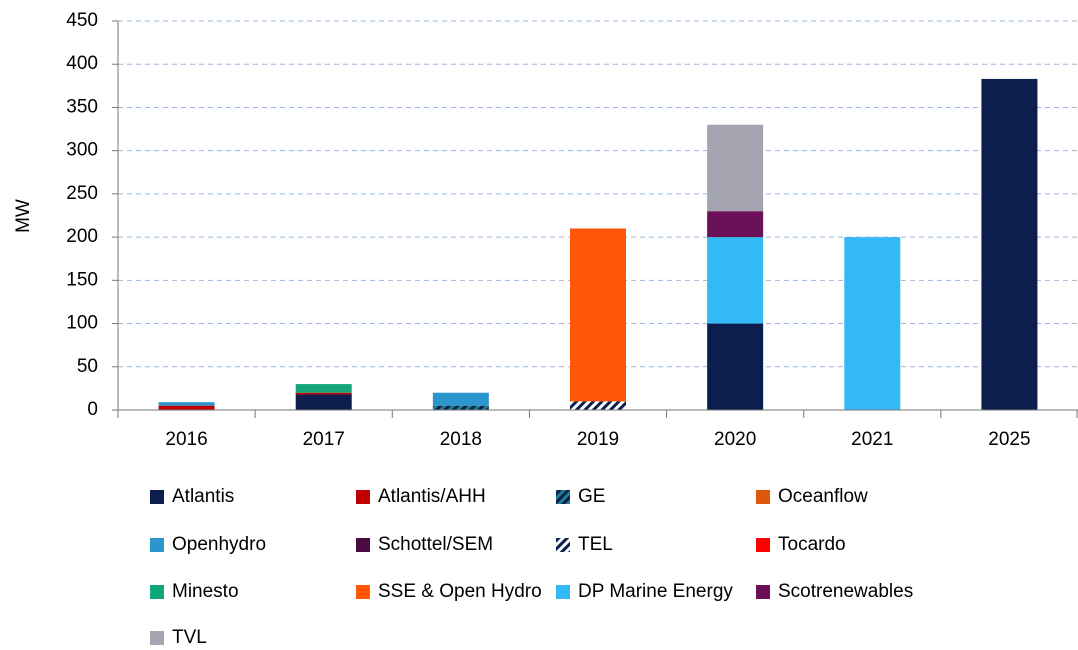 This screenshot has width=1078, height=650. I want to click on y-tick-label: 0, so click(92, 409).